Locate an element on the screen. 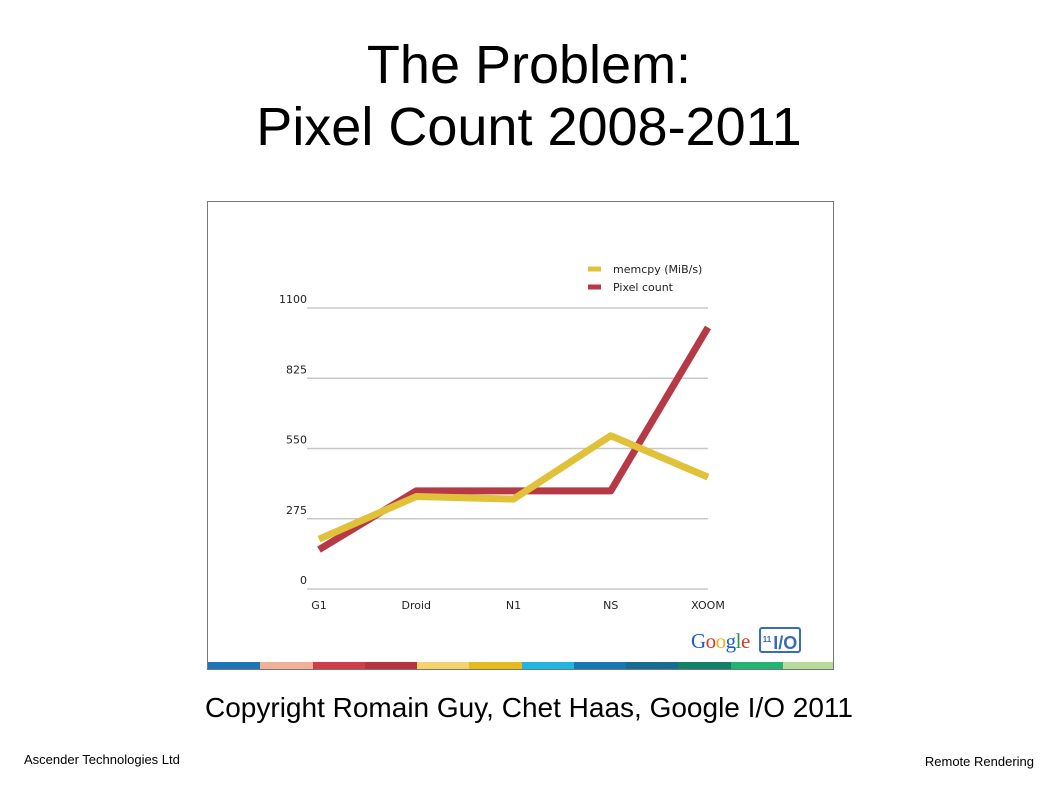 The height and width of the screenshot is (793, 1058). y-tick-label: 1100 is located at coordinates (293, 299).